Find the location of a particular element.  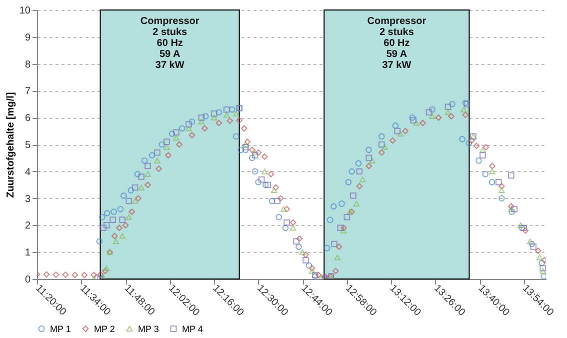

legend-label: MP 2 is located at coordinates (104, 329).